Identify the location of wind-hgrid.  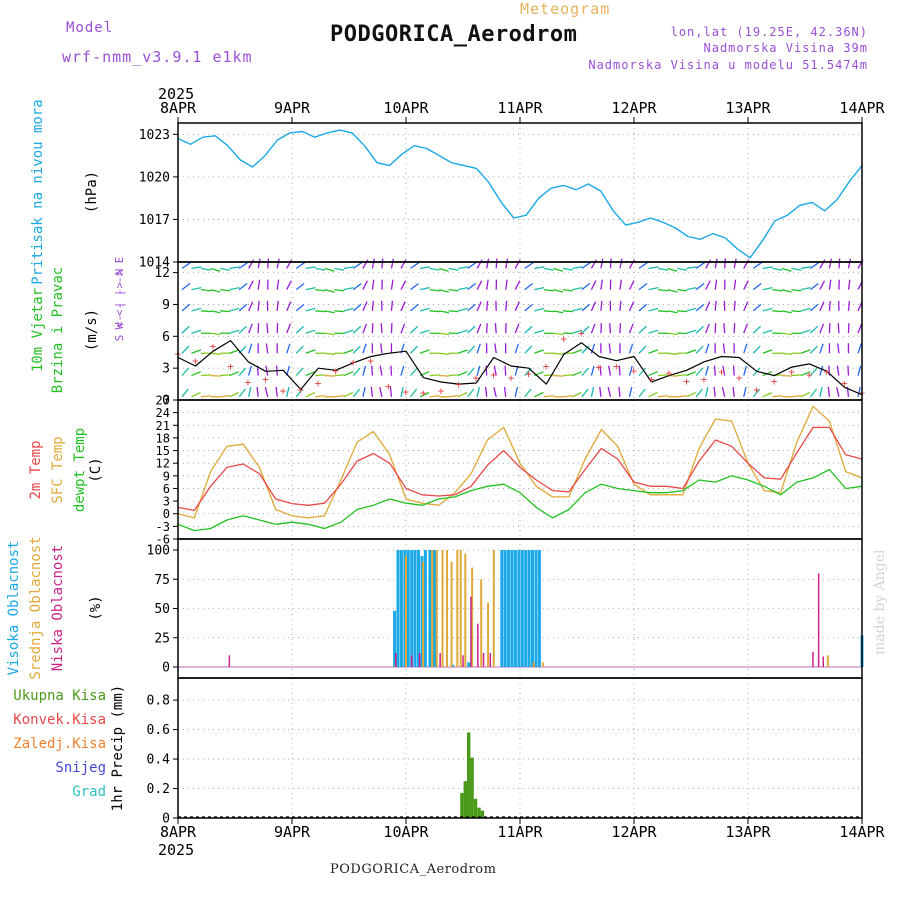
(520, 336).